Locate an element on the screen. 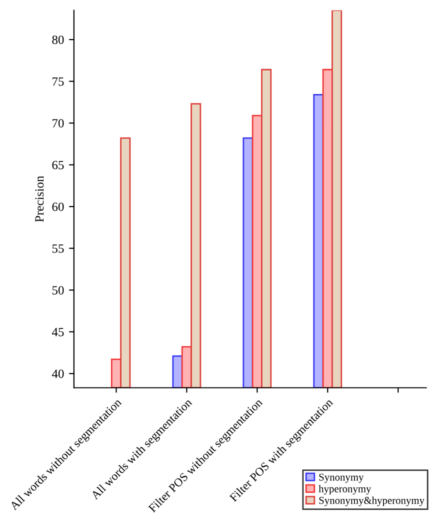  y-tick-label: 45 is located at coordinates (58, 332).